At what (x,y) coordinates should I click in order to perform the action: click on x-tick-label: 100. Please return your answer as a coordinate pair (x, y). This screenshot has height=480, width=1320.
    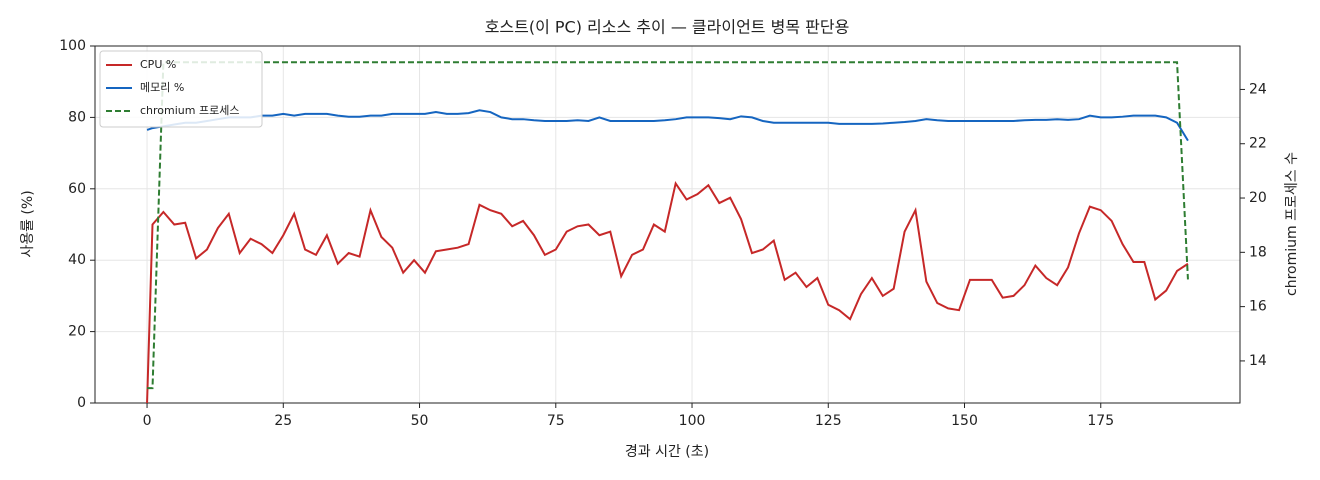
    Looking at the image, I should click on (692, 421).